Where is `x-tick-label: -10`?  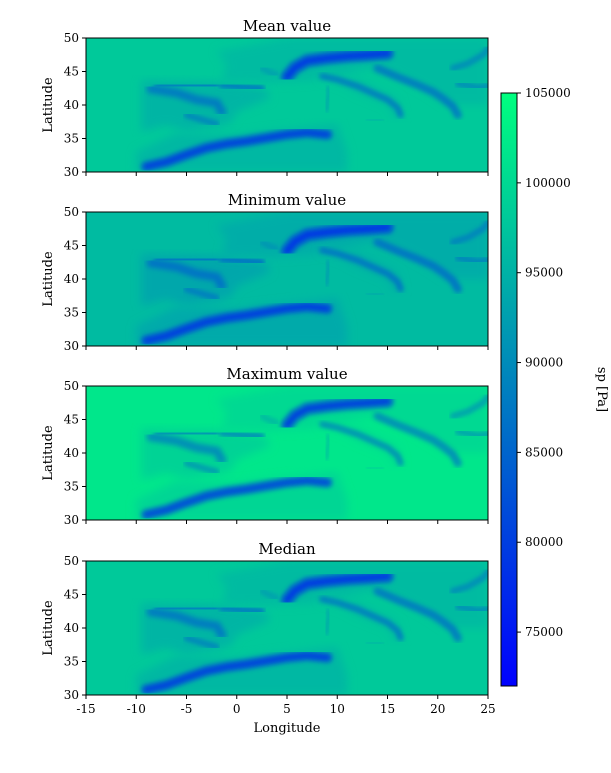 x-tick-label: -10 is located at coordinates (136, 709).